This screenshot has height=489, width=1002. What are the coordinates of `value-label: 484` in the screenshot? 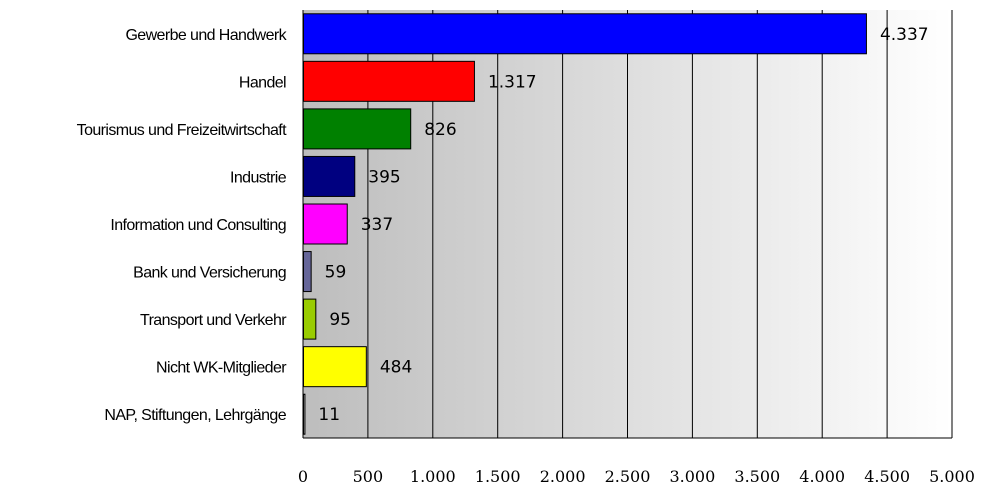 It's located at (396, 368).